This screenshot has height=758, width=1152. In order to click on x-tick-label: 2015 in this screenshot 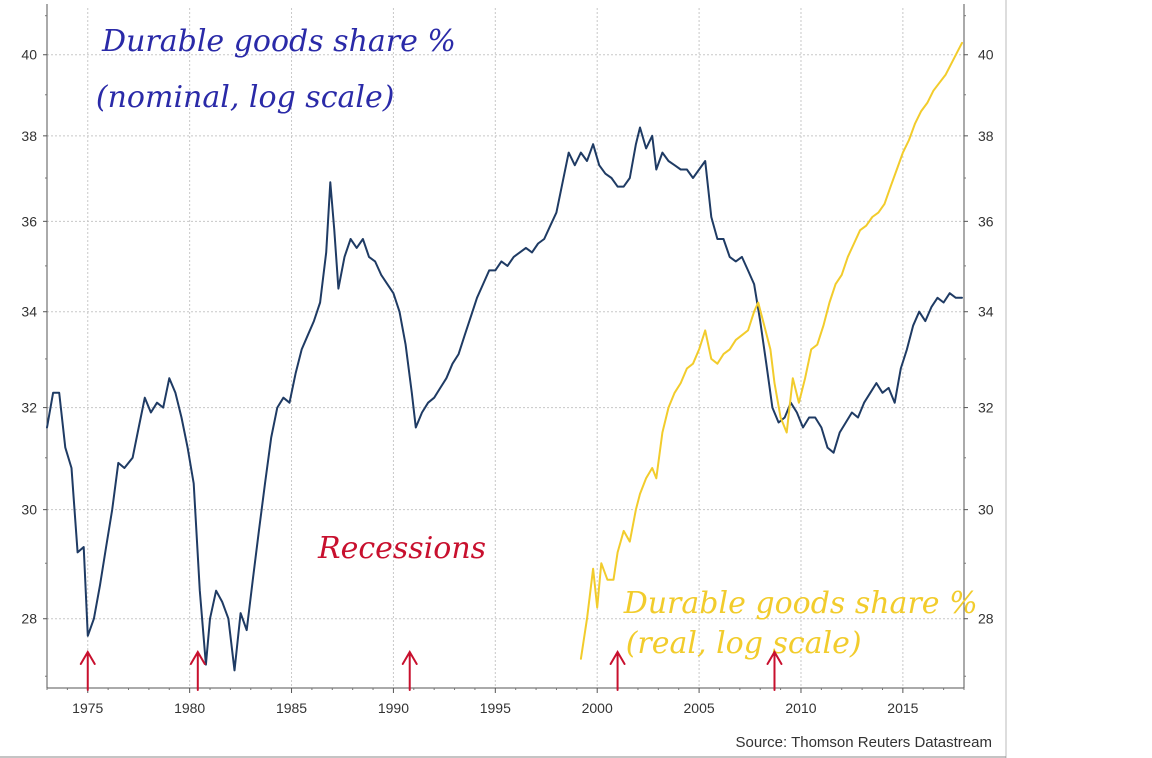, I will do `click(902, 708)`.